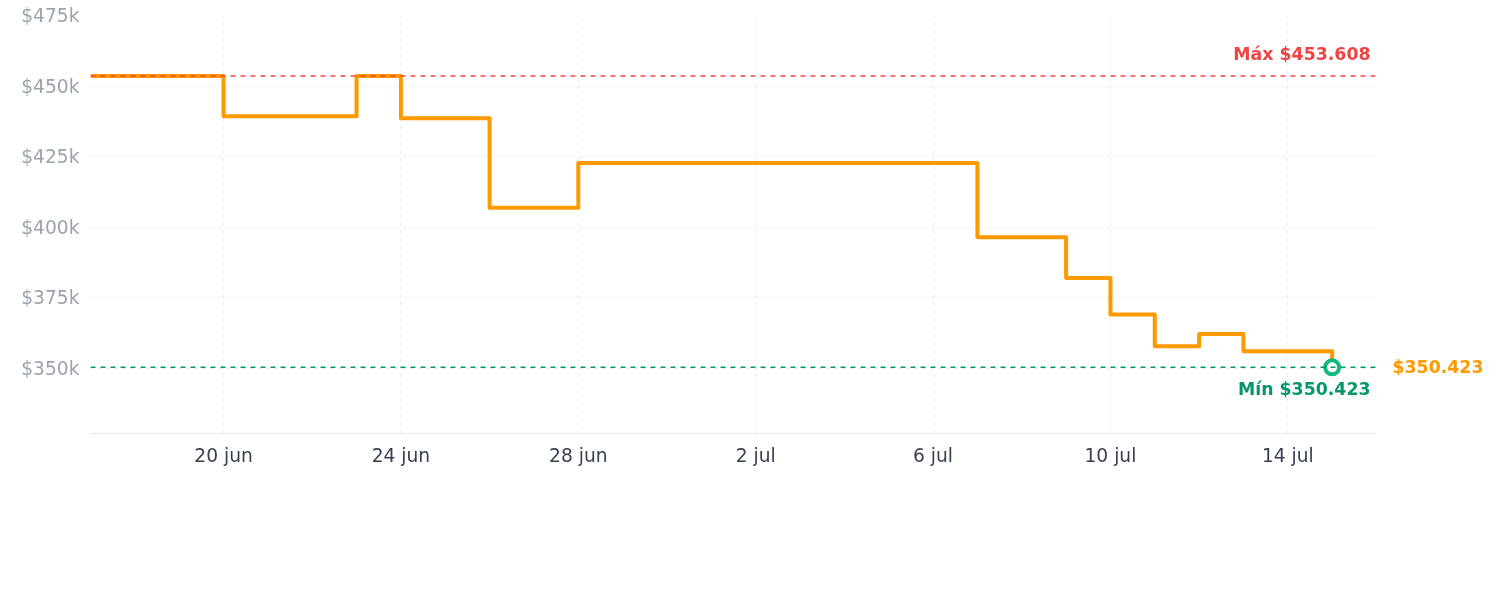  I want to click on ref-line-label: Mín $350.423, so click(1304, 389).